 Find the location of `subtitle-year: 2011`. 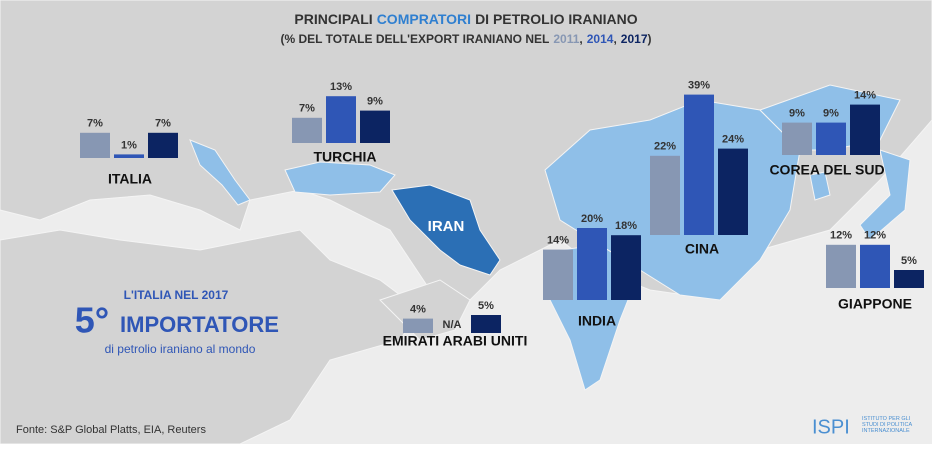

subtitle-year: 2011 is located at coordinates (566, 39).